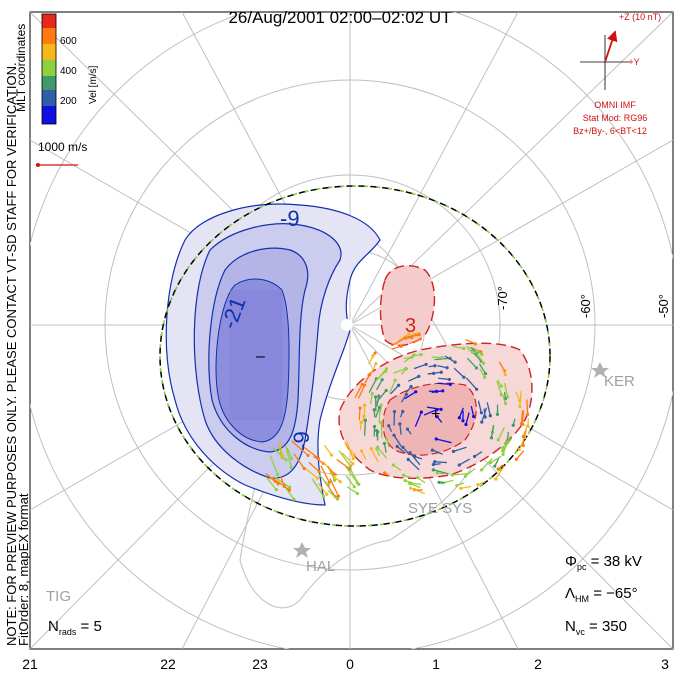 The width and height of the screenshot is (680, 674). Describe the element at coordinates (600, 370) in the screenshot. I see `ker-star-icon` at that location.